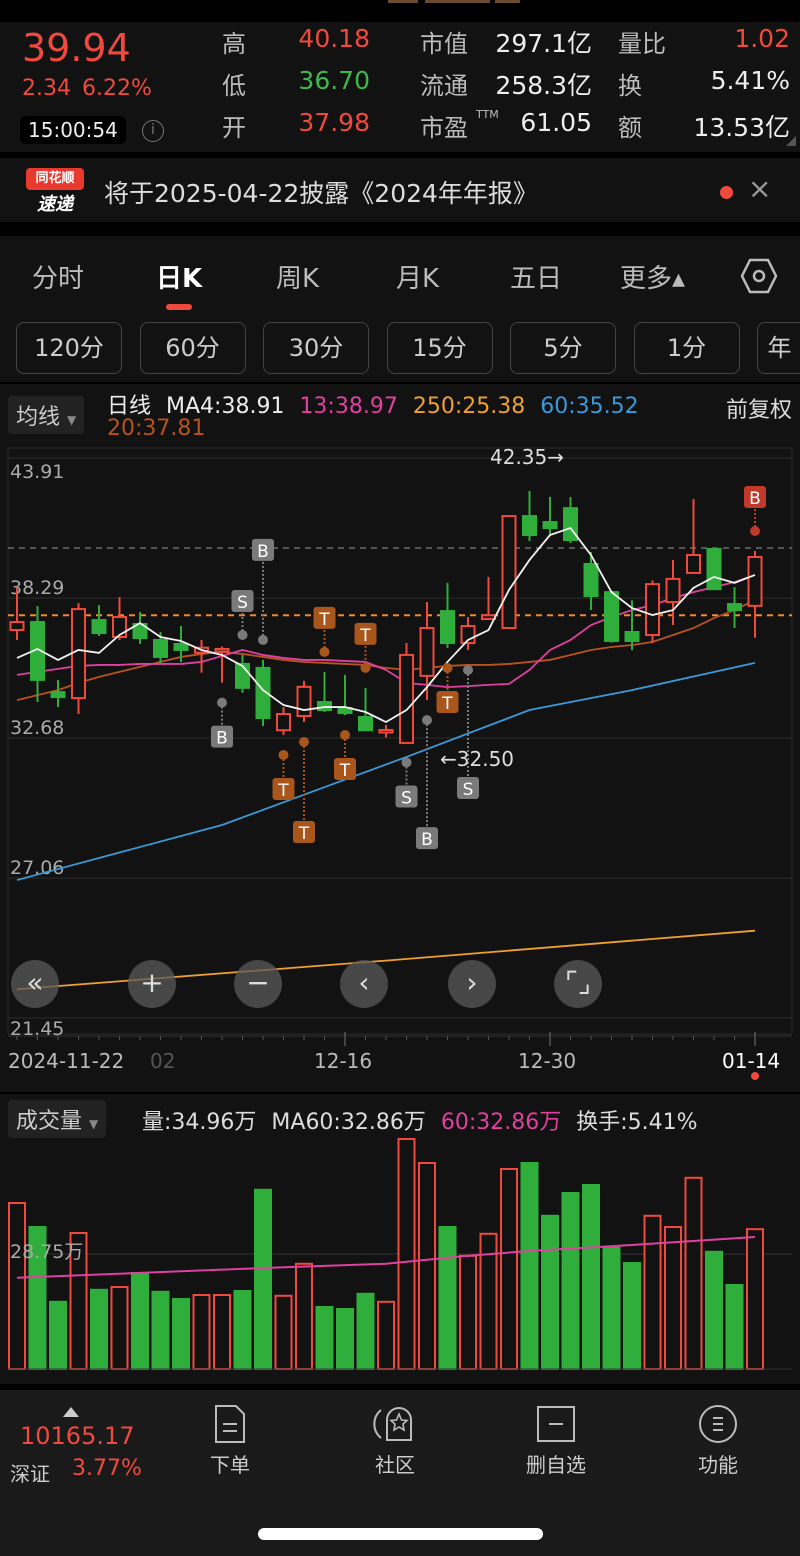 The height and width of the screenshot is (1556, 800). What do you see at coordinates (316, 348) in the screenshot?
I see `period-button: 30分` at bounding box center [316, 348].